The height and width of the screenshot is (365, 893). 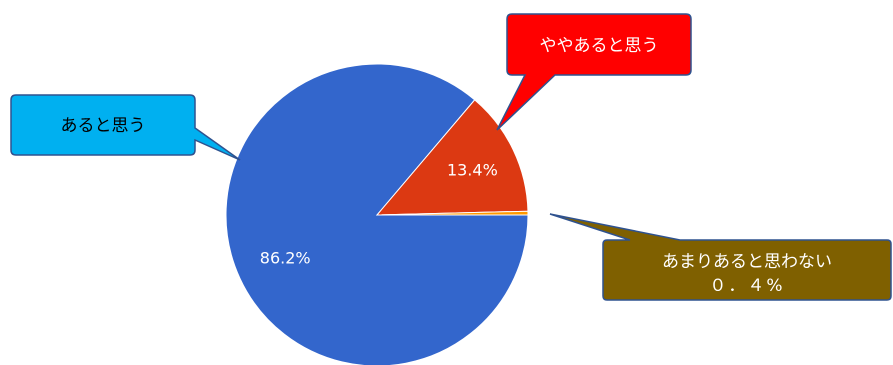 I want to click on callout-arunoomou: あると思う, so click(x=125, y=127).